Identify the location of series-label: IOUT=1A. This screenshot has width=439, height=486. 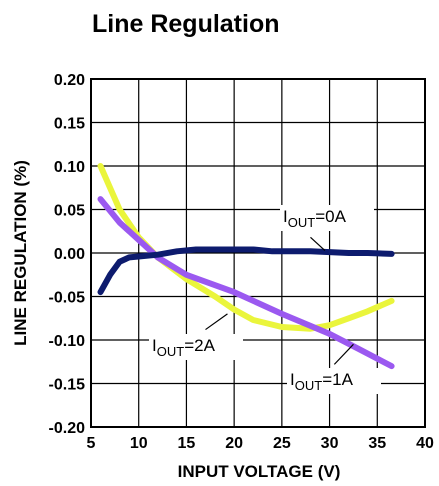
(322, 381).